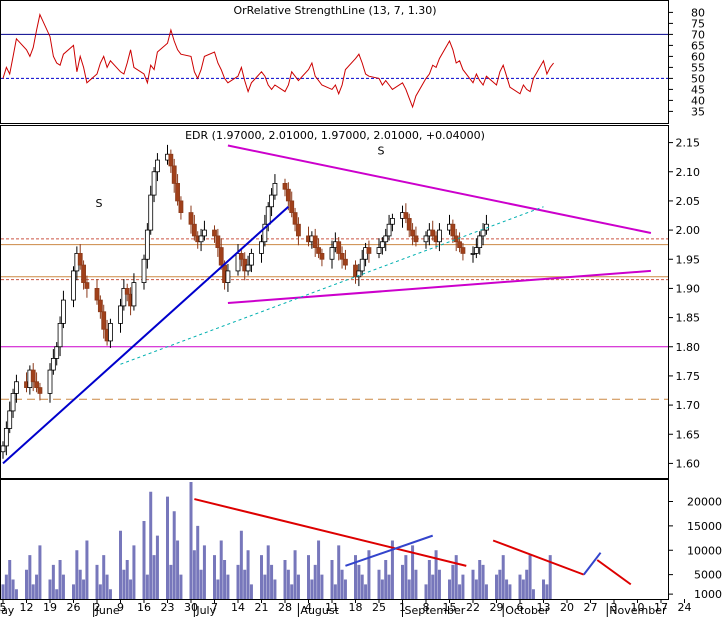 This screenshot has height=617, width=725. I want to click on price-y-tick-label: 1.85, so click(688, 318).